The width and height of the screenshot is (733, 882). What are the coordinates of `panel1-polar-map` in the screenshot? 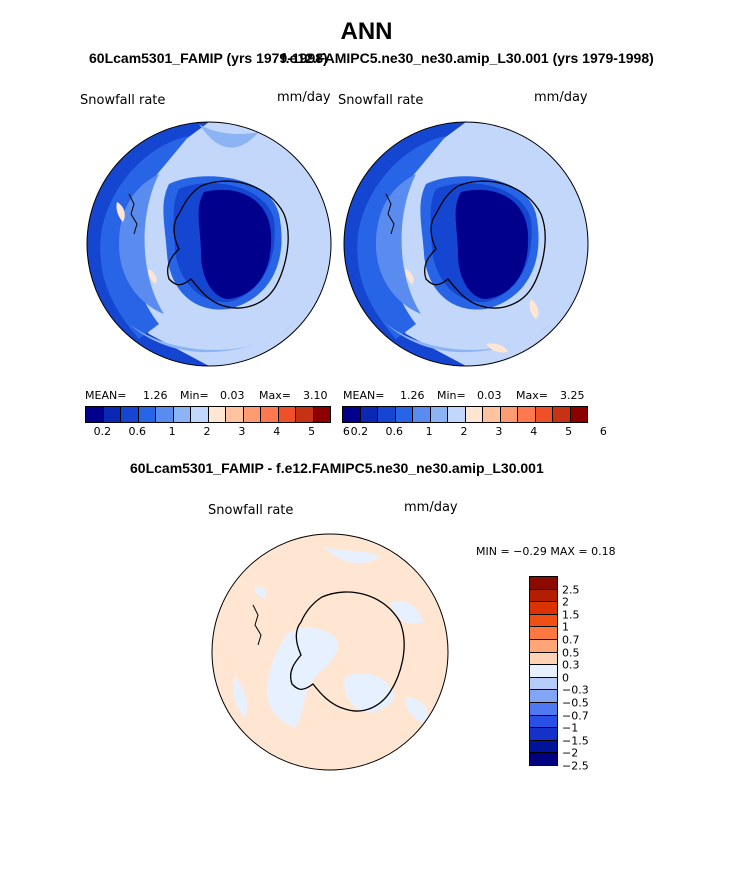 It's located at (209, 244).